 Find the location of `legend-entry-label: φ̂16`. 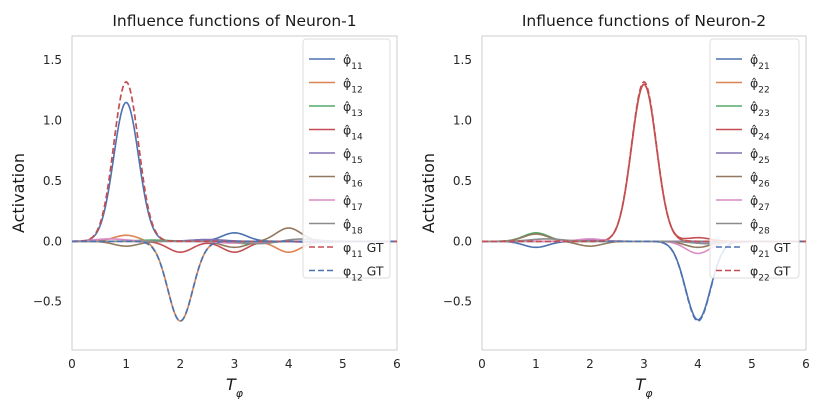

legend-entry-label: φ̂16 is located at coordinates (353, 180).